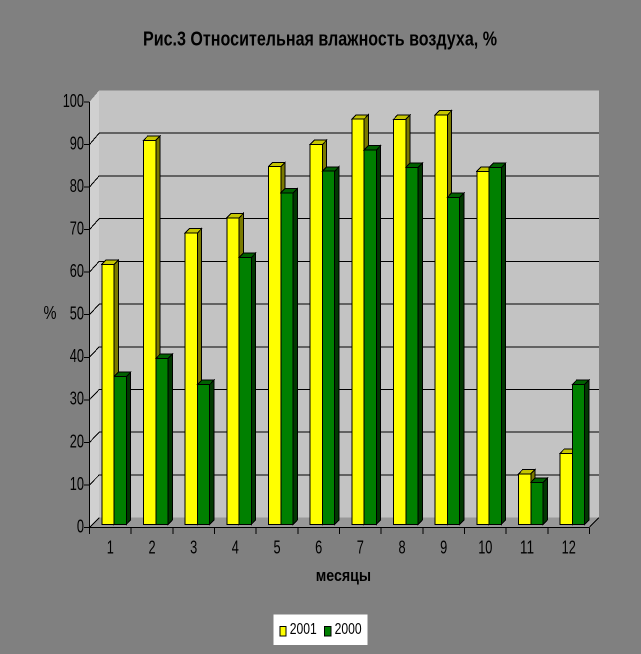 This screenshot has width=641, height=654. I want to click on svg-text: 5, so click(276, 547).